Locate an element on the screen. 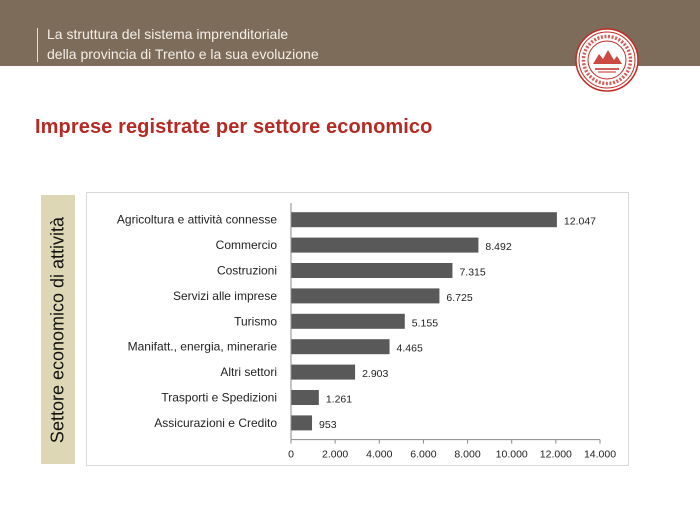 Image resolution: width=700 pixels, height=525 pixels. data-label: 8.492 is located at coordinates (498, 247).